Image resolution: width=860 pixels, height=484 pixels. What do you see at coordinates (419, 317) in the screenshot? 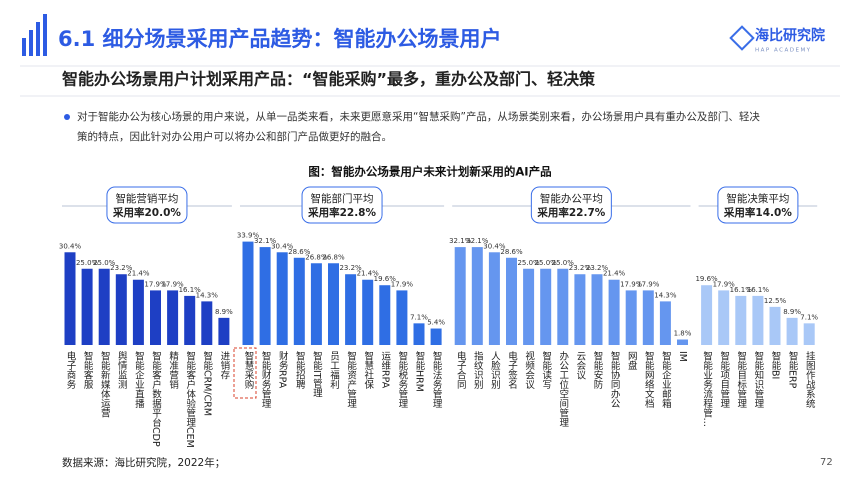
I see `value-label: 7.1%` at bounding box center [419, 317].